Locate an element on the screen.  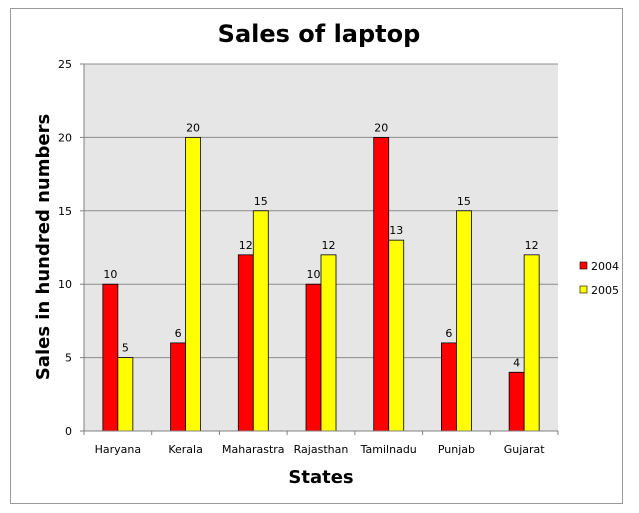
bar-2004-rajasthan is located at coordinates (313, 357).